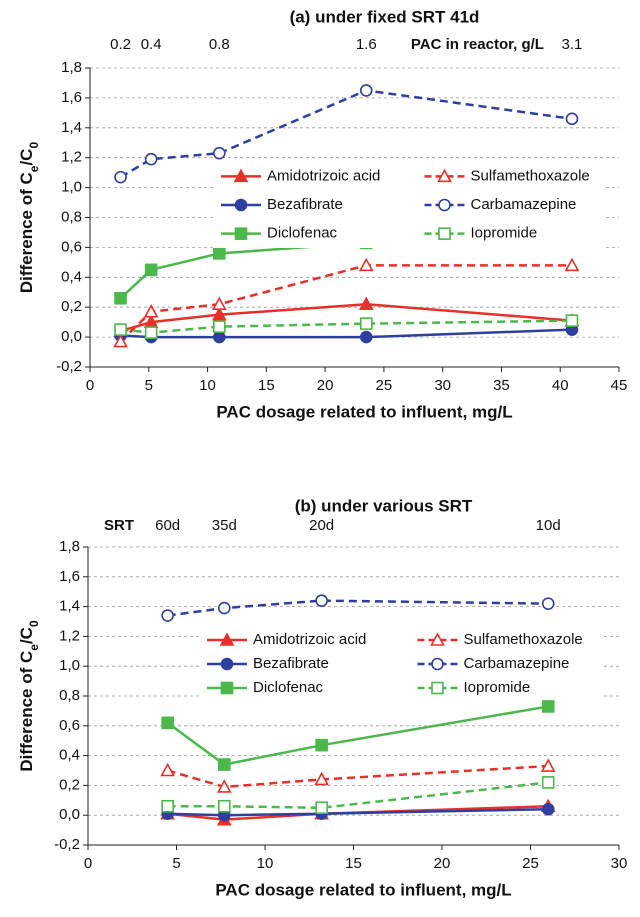 The image size is (640, 917). Describe the element at coordinates (151, 44) in the screenshot. I see `top-tick-label: 0.4` at that location.